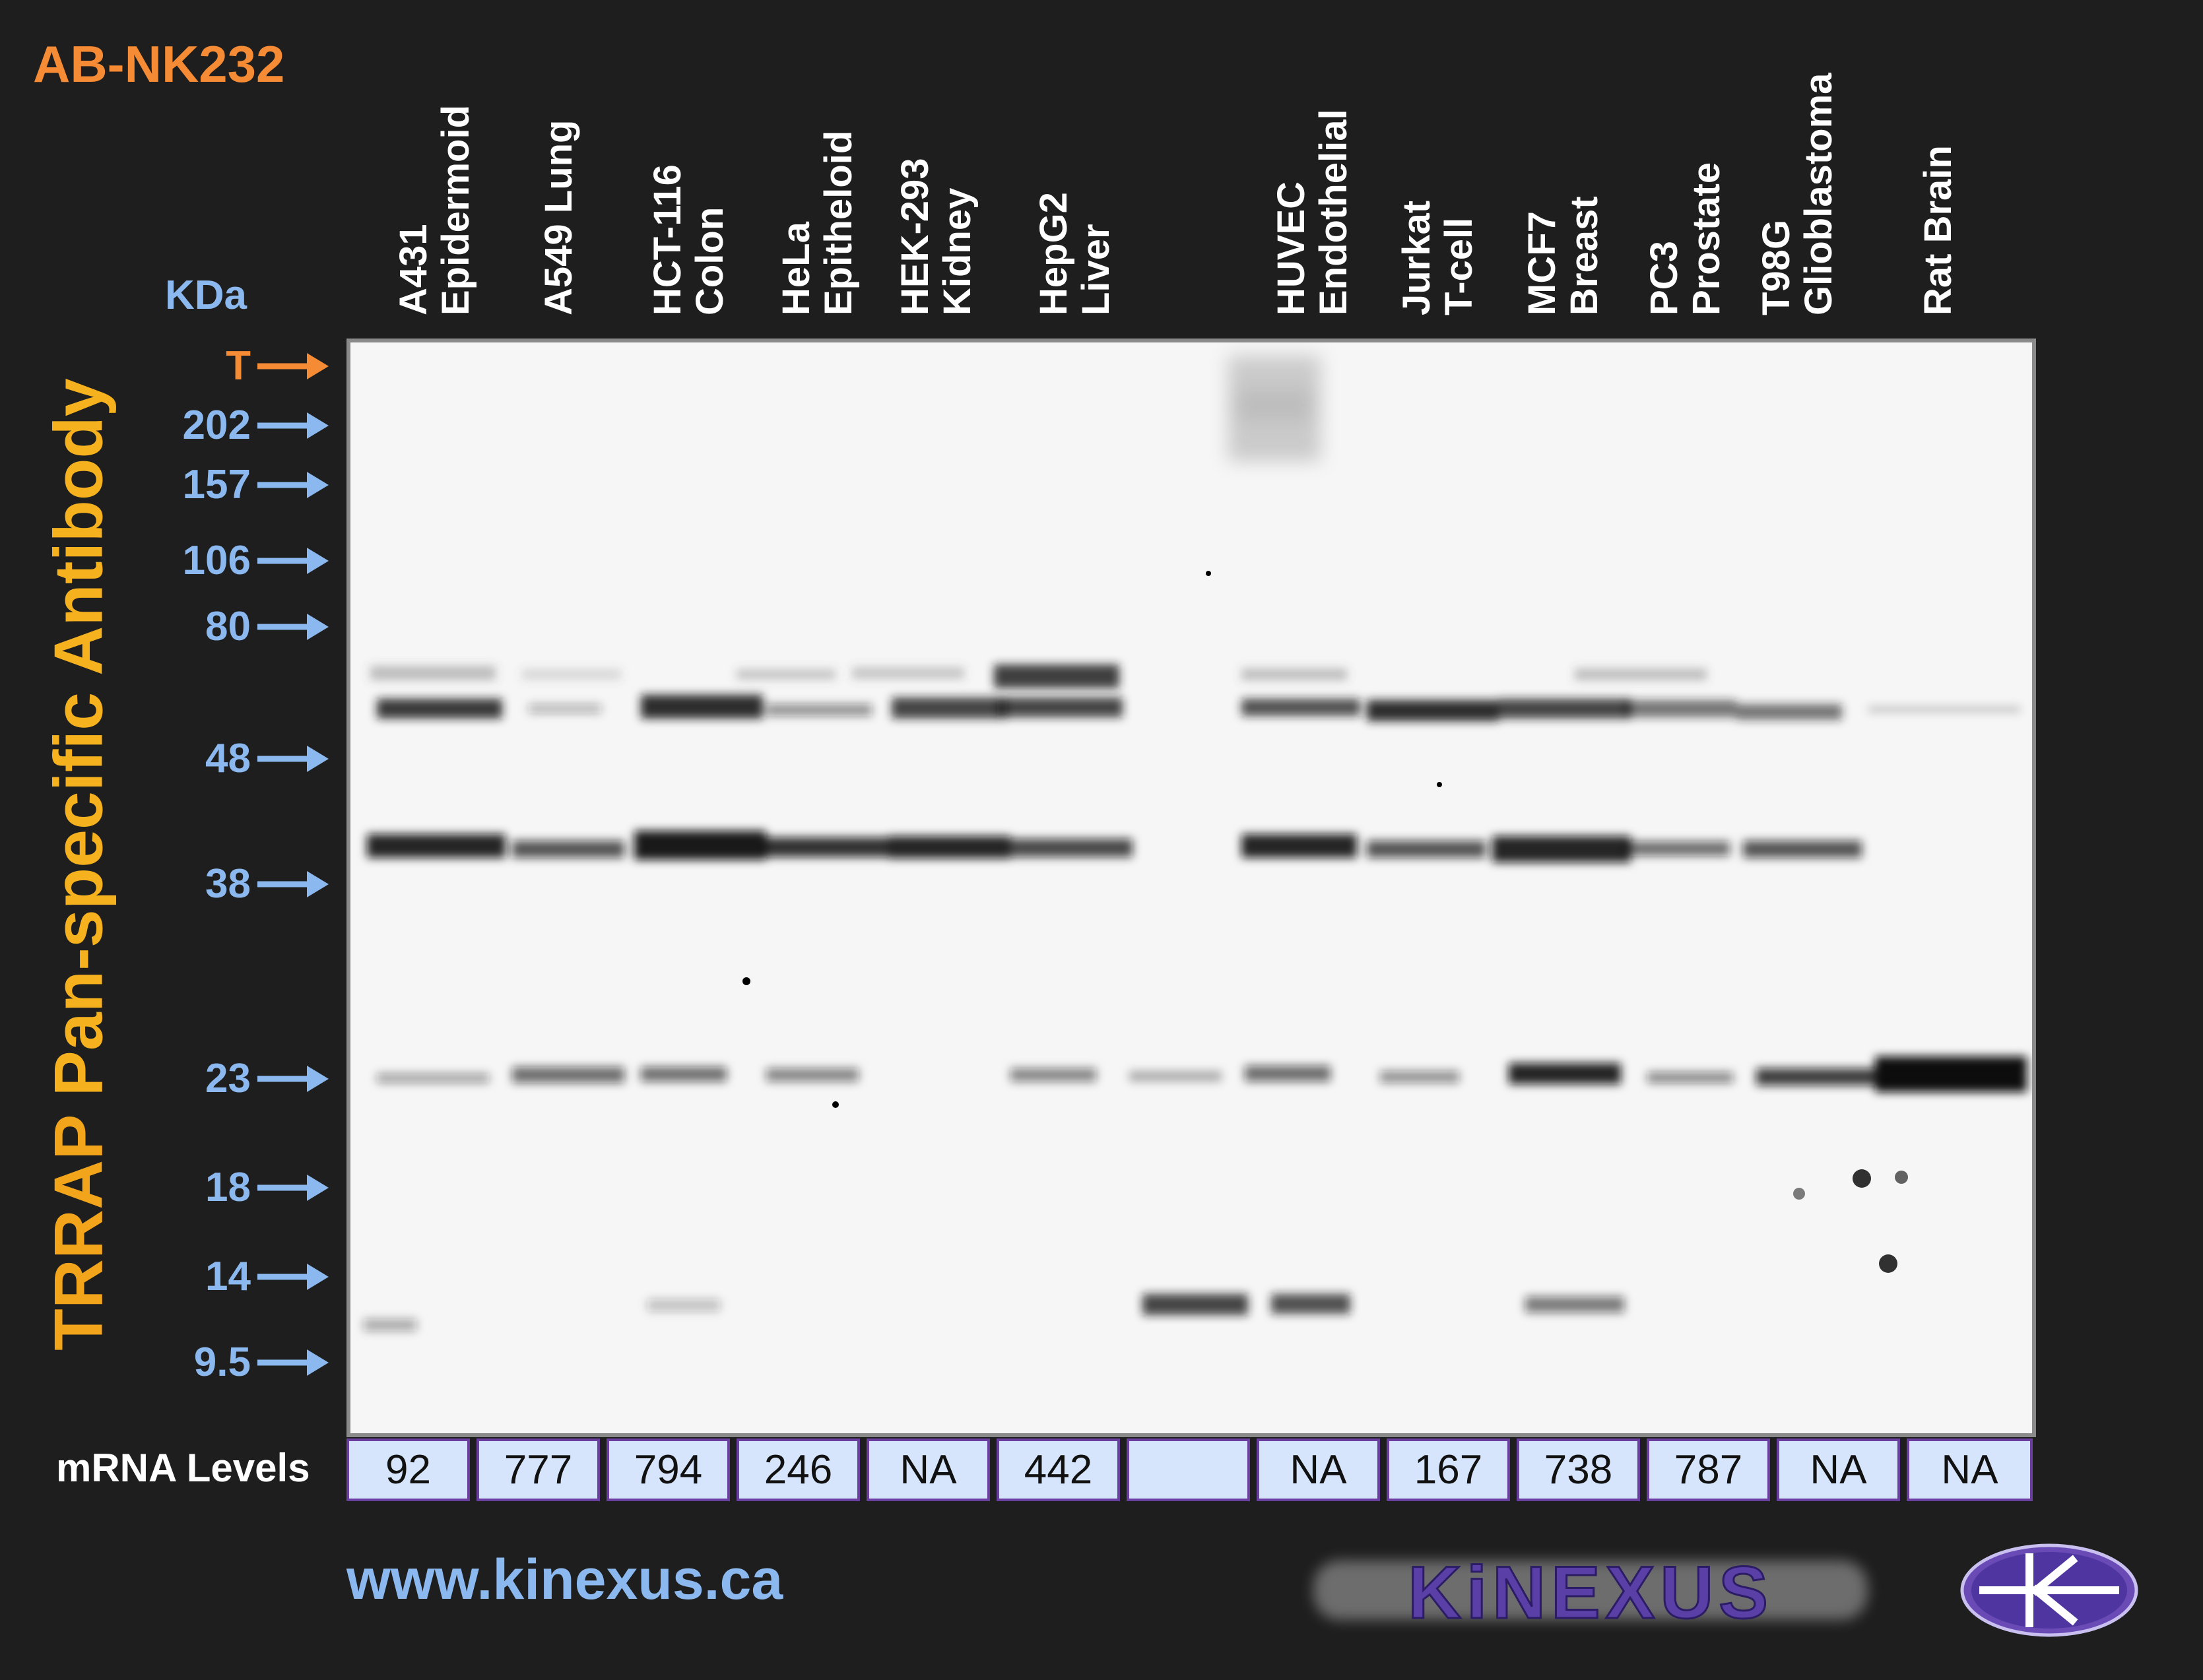 This screenshot has height=1680, width=2203. I want to click on lane-label-hepg2: HepG2 Liver, so click(1074, 253).